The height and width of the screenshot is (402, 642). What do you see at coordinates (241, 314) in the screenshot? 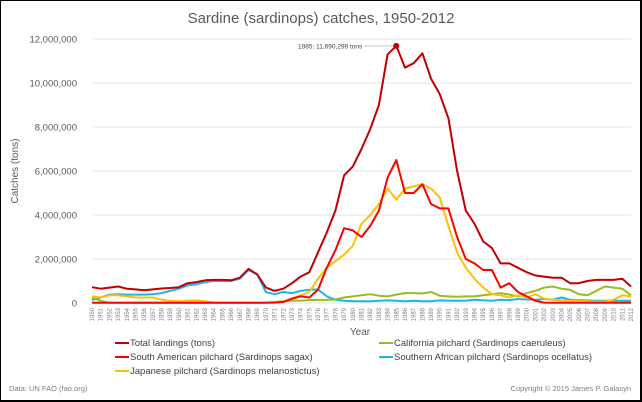
I see `x-tick-label: 1967` at bounding box center [241, 314].